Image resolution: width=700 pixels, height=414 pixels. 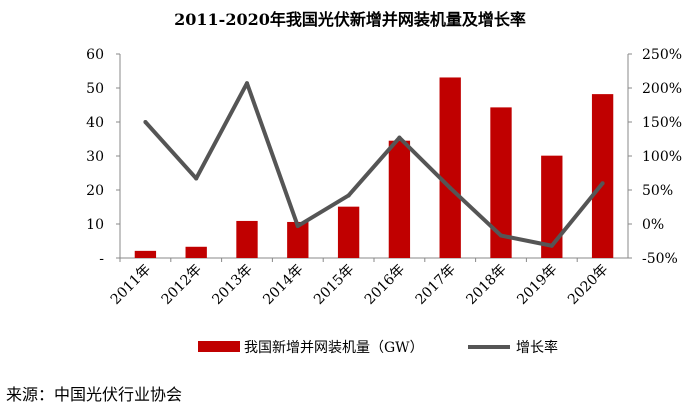 I want to click on x-tick-label: 2017年, so click(x=436, y=285).